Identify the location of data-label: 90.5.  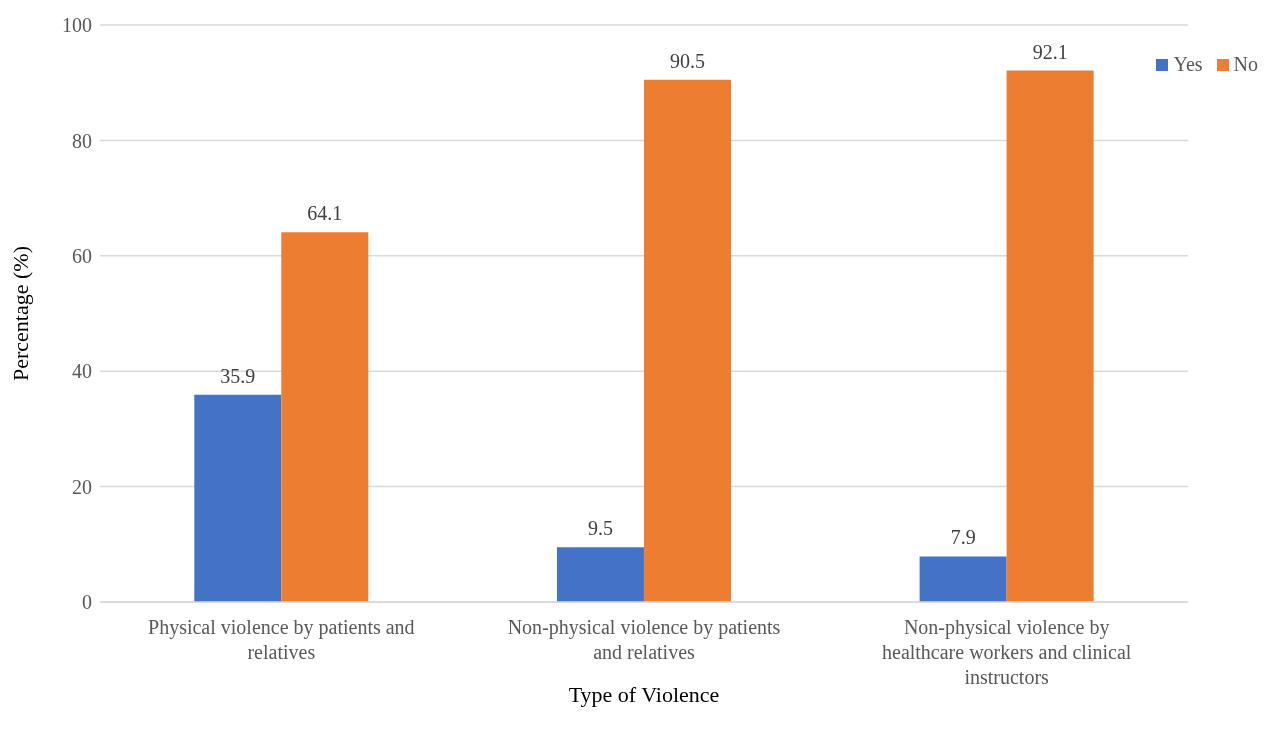
(687, 60).